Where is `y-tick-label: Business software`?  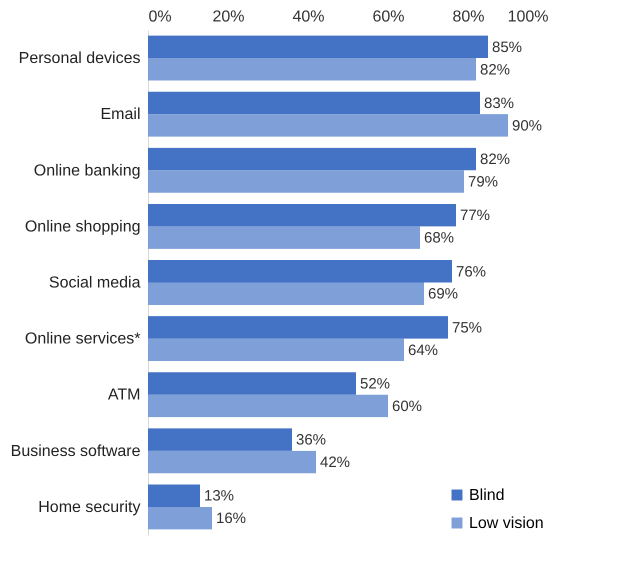 y-tick-label: Business software is located at coordinates (75, 451).